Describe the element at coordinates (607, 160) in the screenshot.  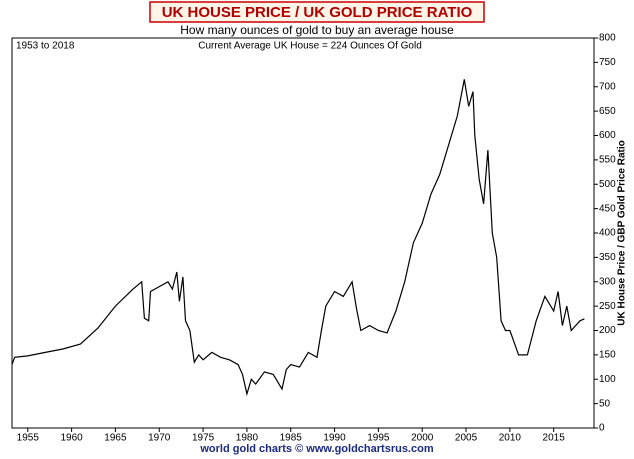
I see `y-tick-label: 550` at that location.